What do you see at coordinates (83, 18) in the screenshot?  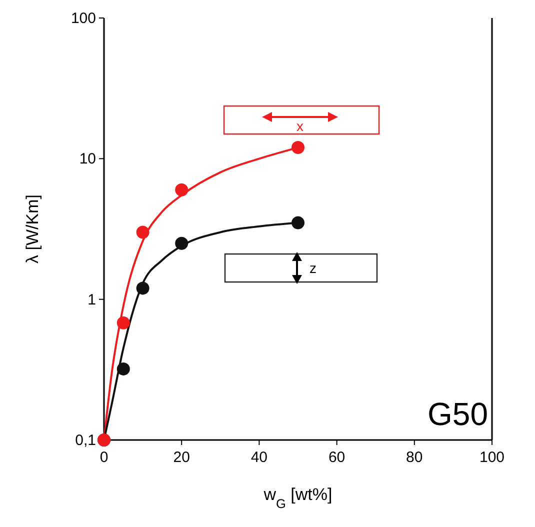 I see `y-tick-label: 100` at bounding box center [83, 18].